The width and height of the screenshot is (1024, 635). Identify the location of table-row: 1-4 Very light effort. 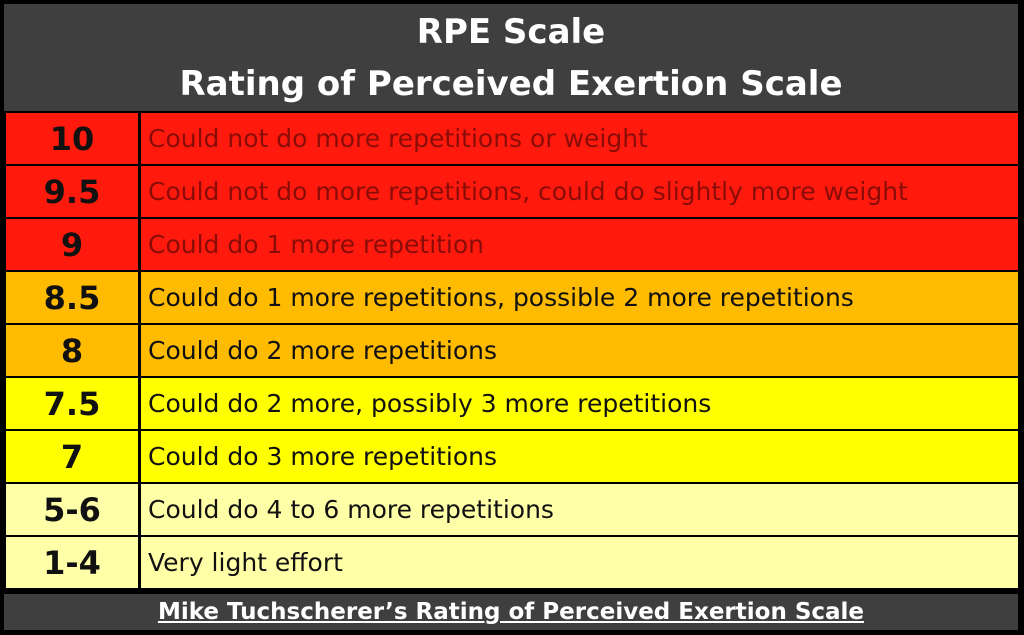
(511, 562).